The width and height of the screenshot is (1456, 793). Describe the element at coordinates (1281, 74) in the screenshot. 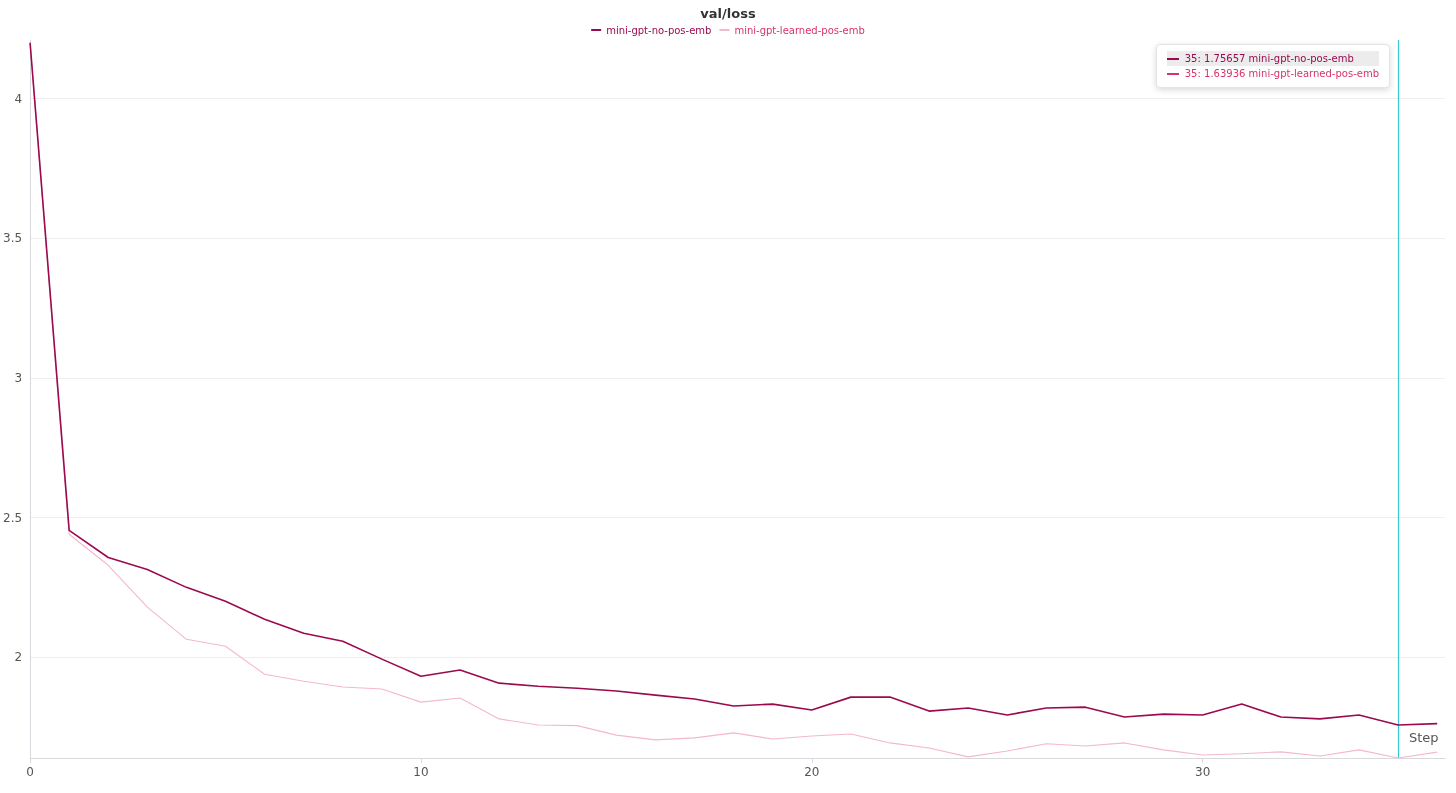

I see `annotation: 35: 1.63936 mini-gpt-learned-pos-emb` at that location.